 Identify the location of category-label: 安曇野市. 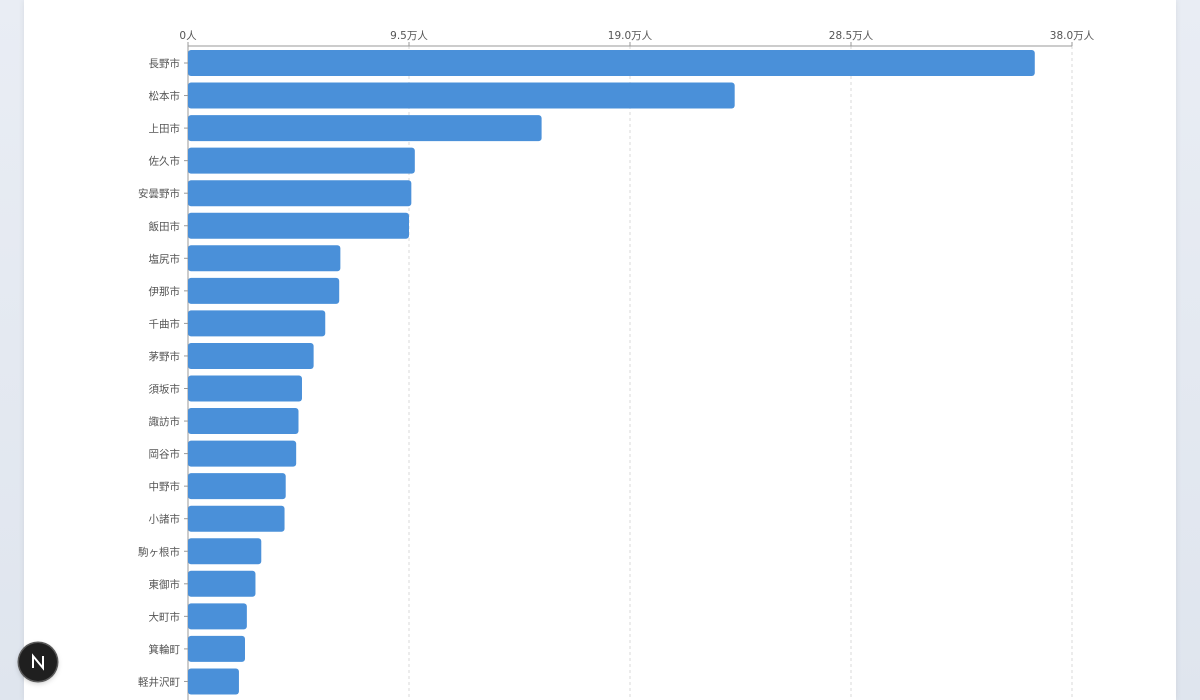
(159, 193).